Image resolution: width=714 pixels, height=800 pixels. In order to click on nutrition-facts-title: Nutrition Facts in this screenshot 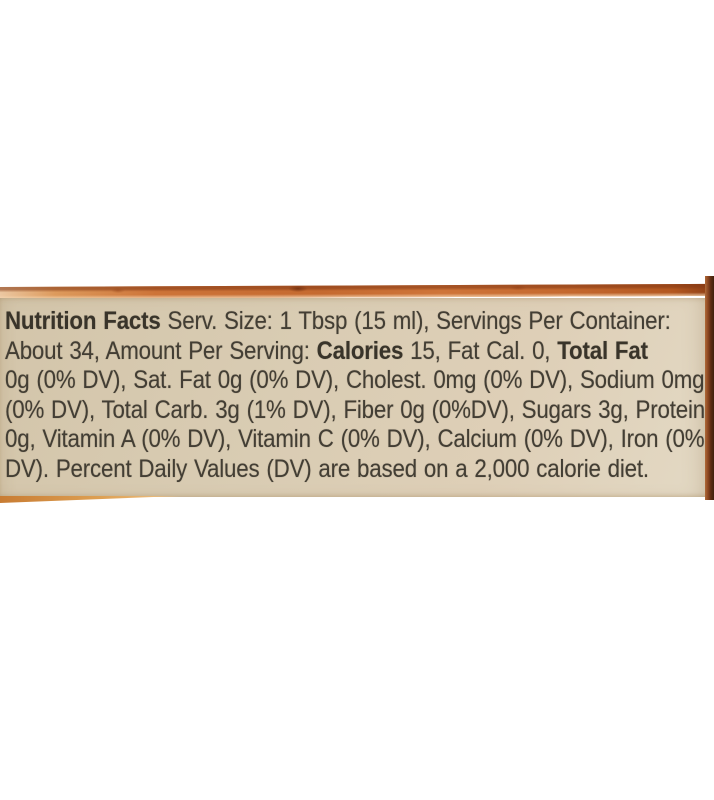, I will do `click(83, 321)`.